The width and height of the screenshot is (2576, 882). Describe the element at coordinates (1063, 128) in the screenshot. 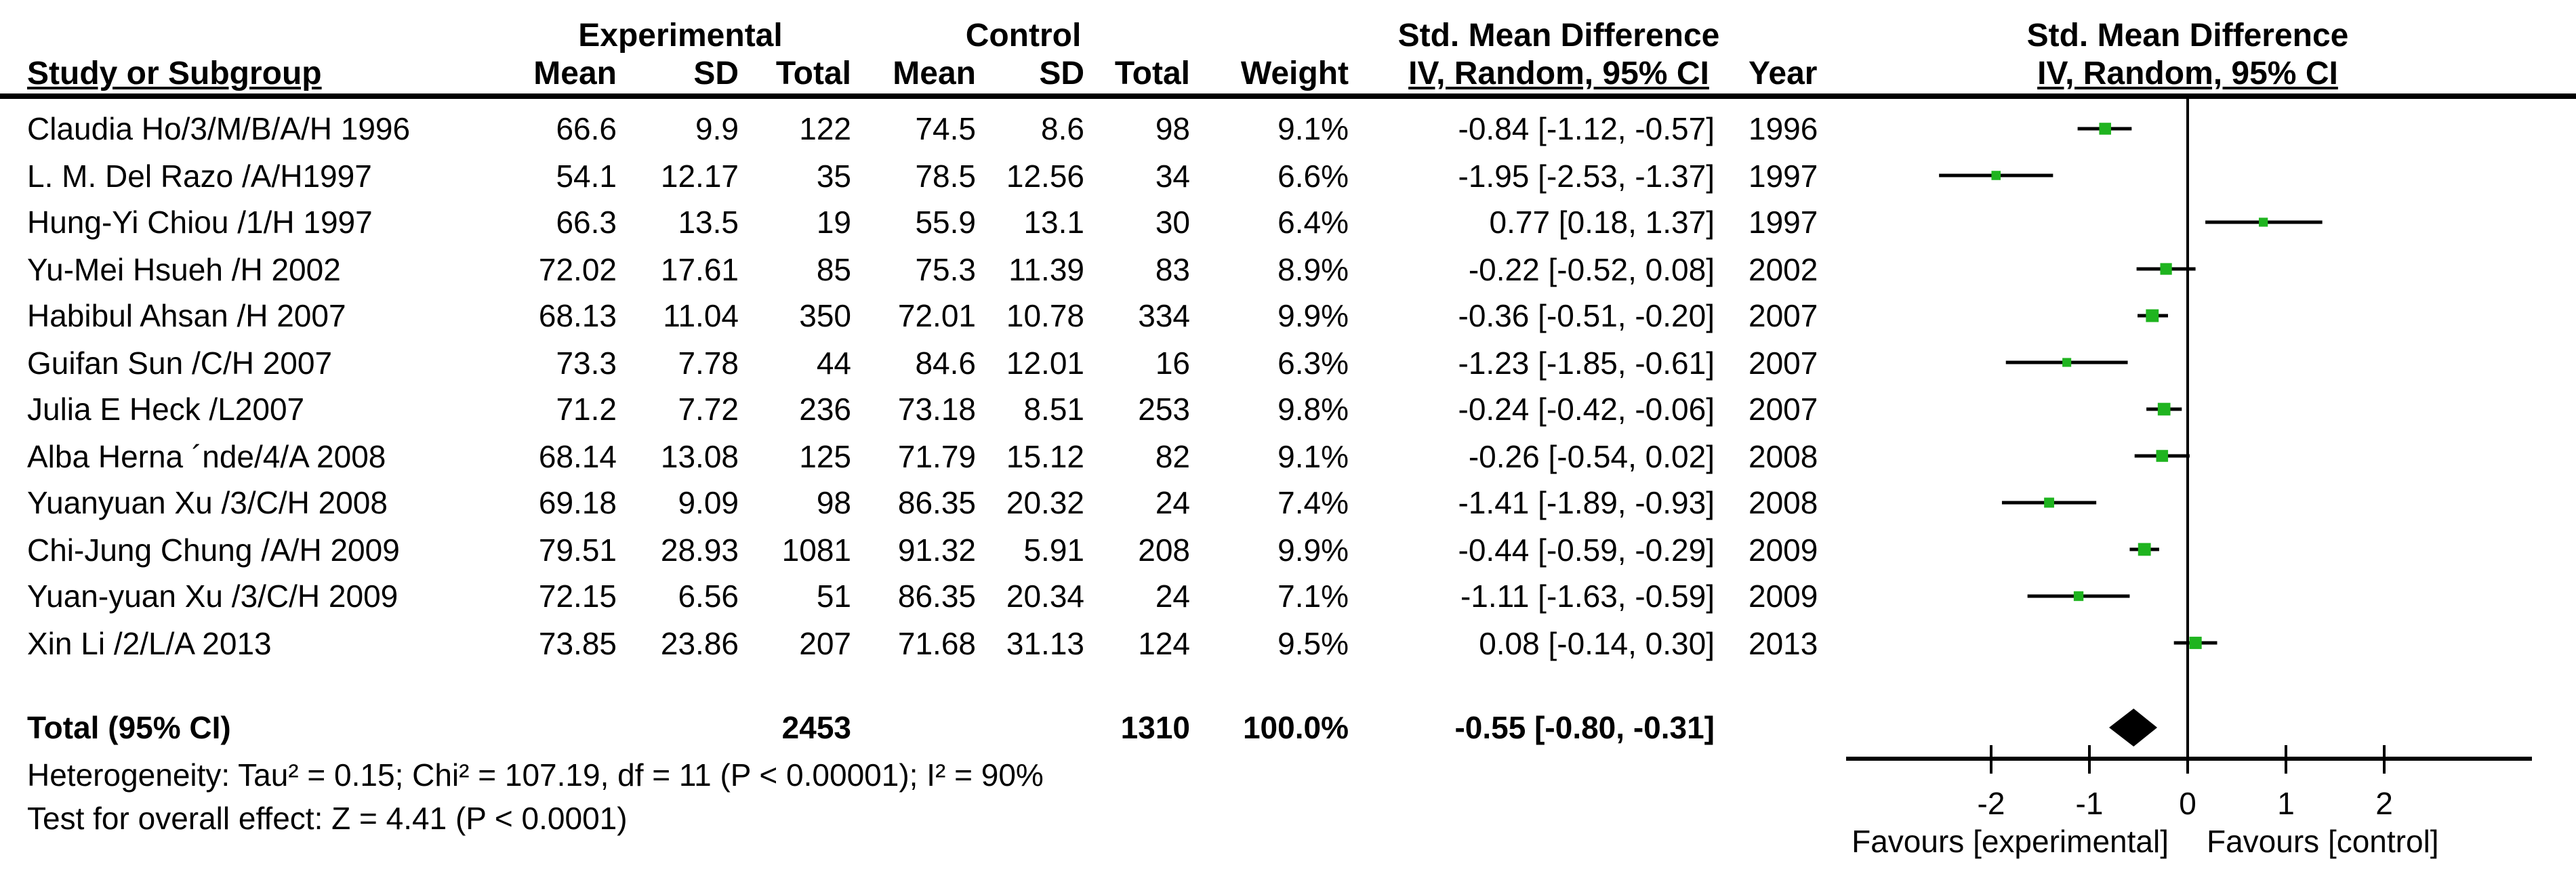

I see `ctrl-sd-cell: 8.6` at that location.